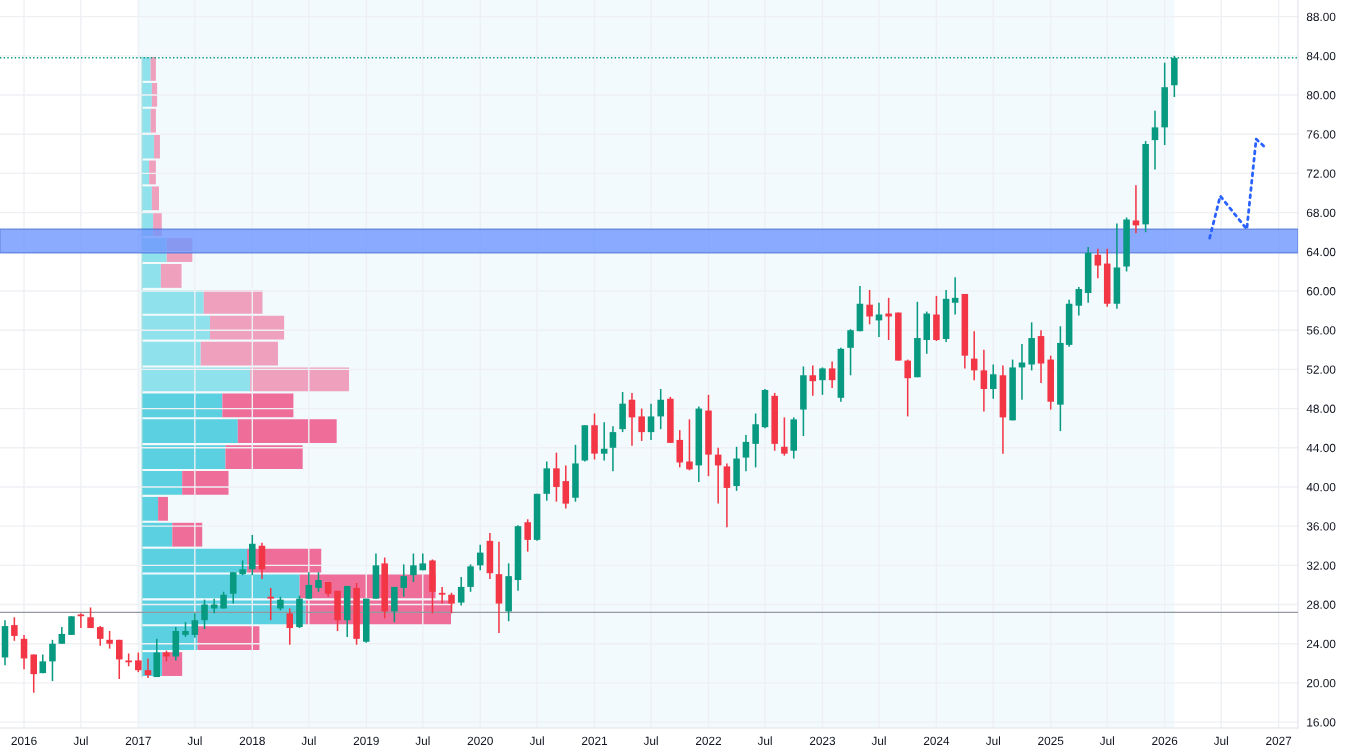 This screenshot has height=749, width=1346. I want to click on y-tick-label: 56.00, so click(1321, 330).